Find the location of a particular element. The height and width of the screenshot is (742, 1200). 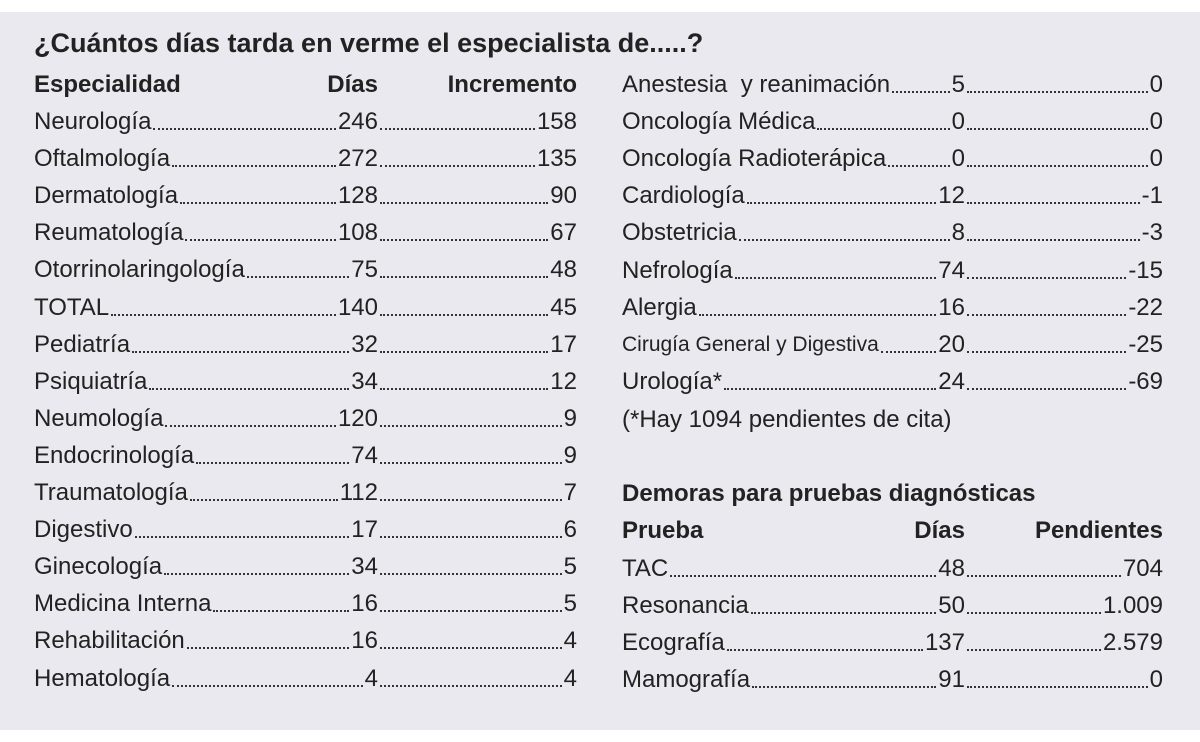

row-value: 4 is located at coordinates (570, 641).